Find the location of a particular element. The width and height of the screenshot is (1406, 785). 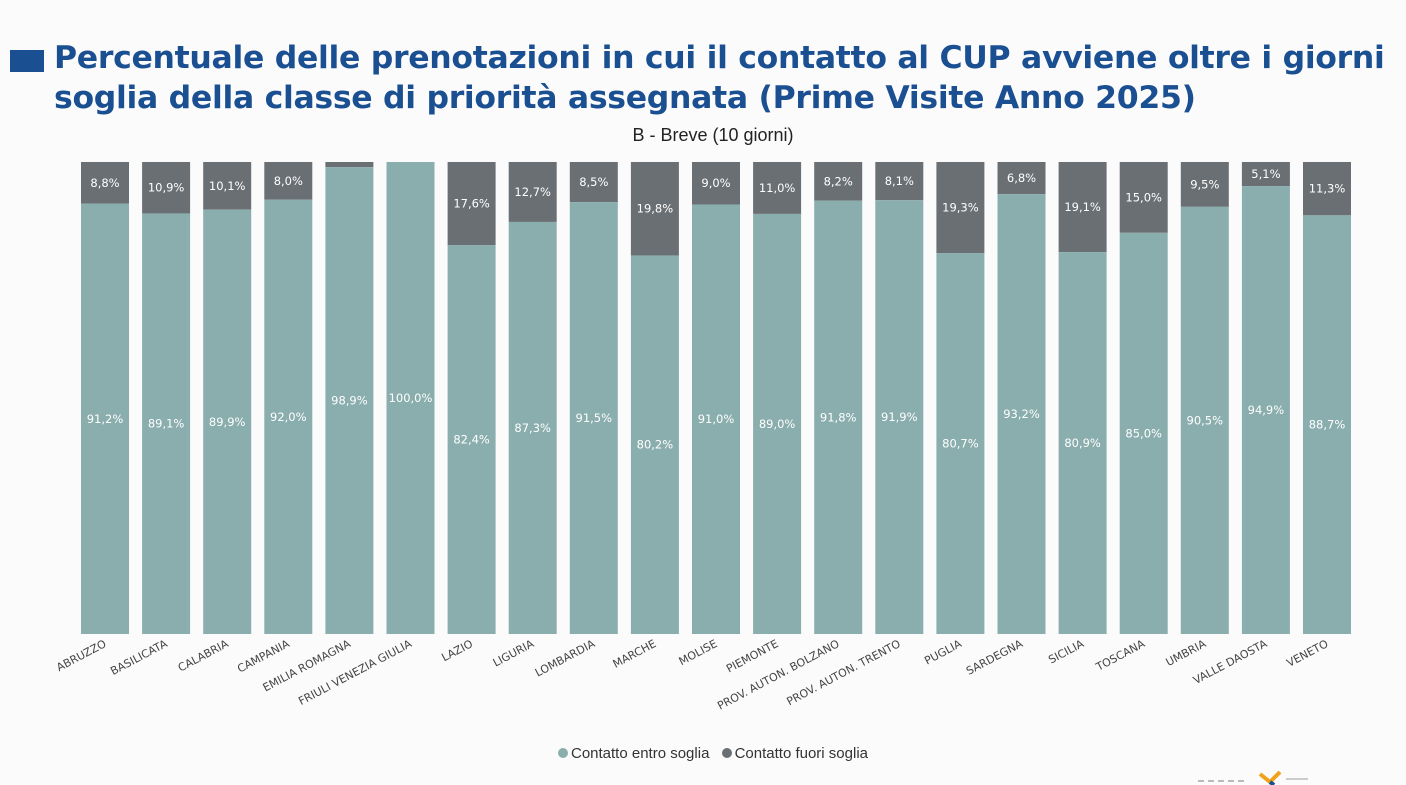

bar-entro-lombardia is located at coordinates (593, 418).